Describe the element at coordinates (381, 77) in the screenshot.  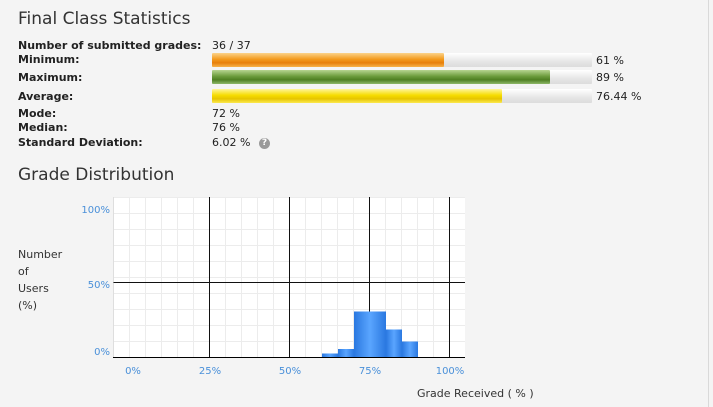
I see `maximum-bar-fill` at that location.